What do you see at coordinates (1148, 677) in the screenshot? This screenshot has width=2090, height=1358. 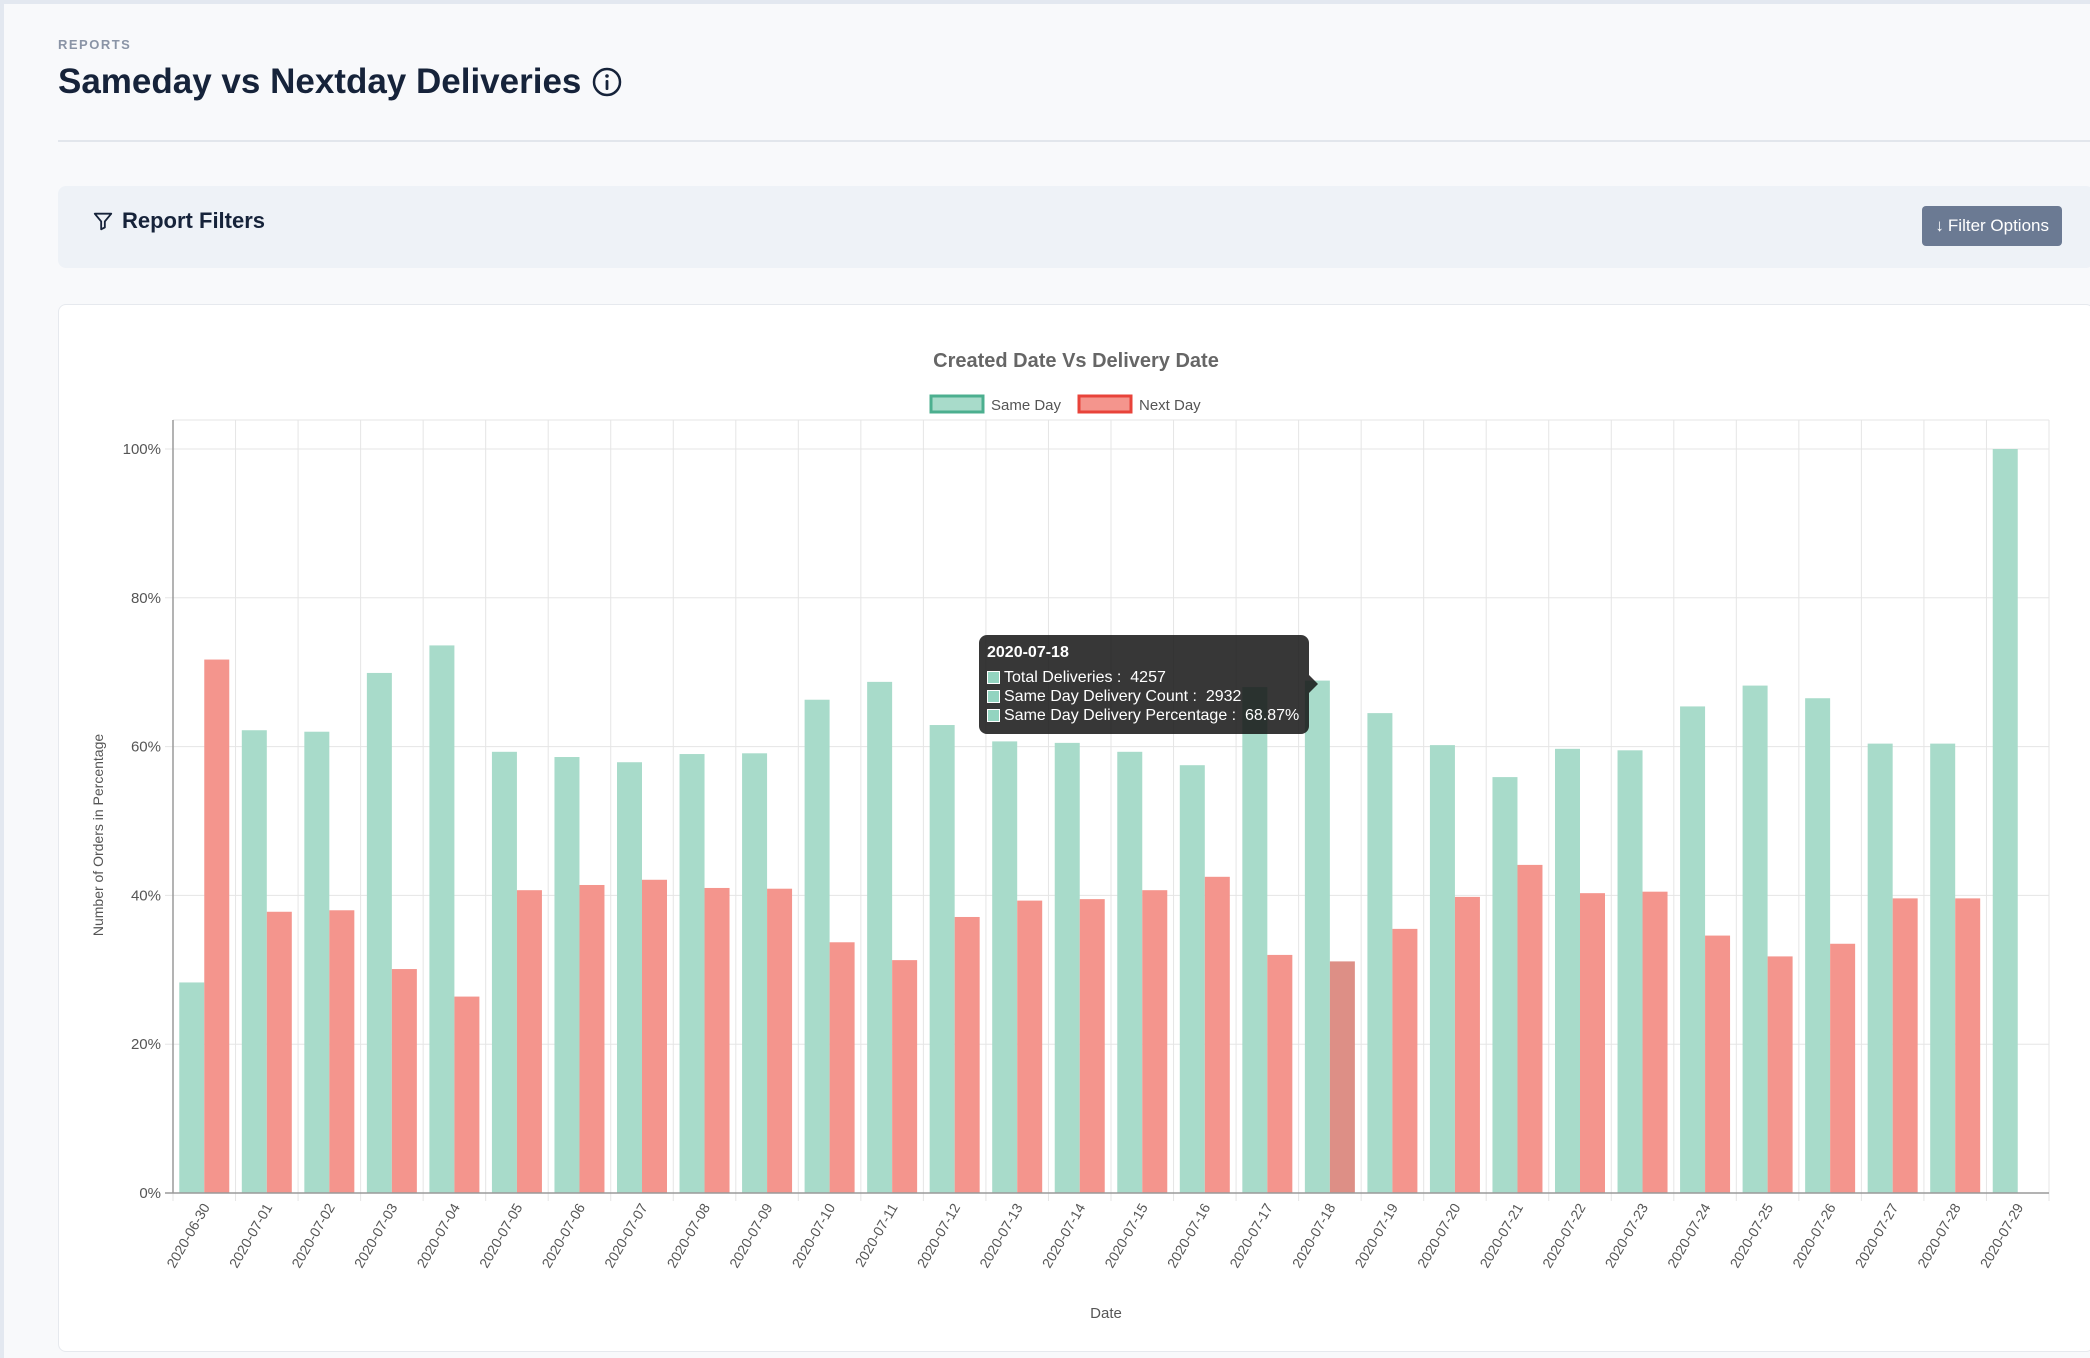 I see `tooltip-value: 4257` at bounding box center [1148, 677].